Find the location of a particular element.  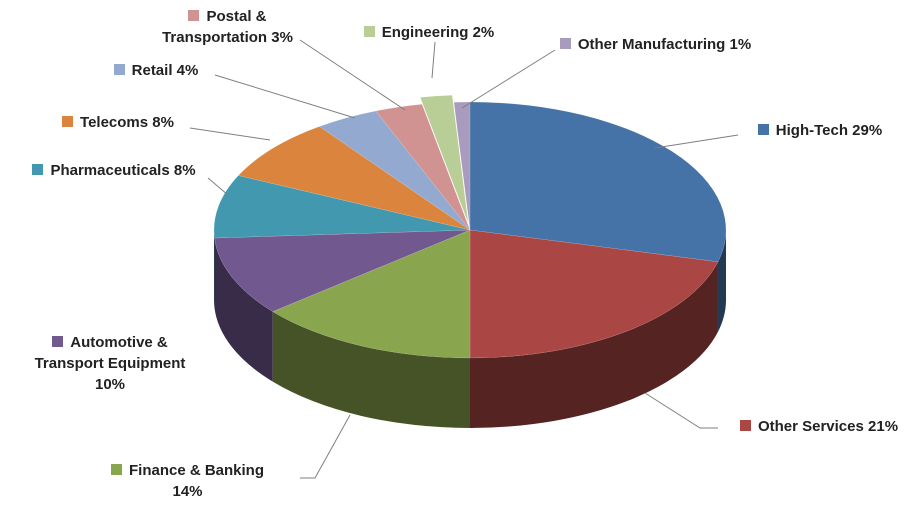

data-label: Engineering 2% is located at coordinates (429, 32).